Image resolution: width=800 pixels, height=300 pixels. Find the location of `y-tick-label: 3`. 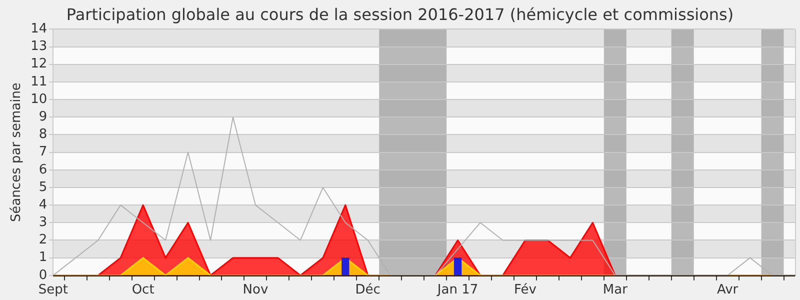

y-tick-label: 3 is located at coordinates (43, 222).